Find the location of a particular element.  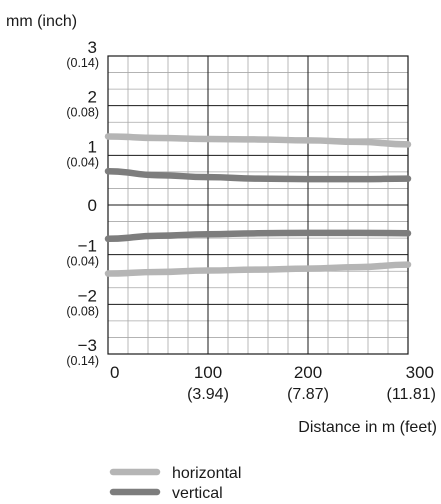

legend-label-vertical: vertical is located at coordinates (197, 493).